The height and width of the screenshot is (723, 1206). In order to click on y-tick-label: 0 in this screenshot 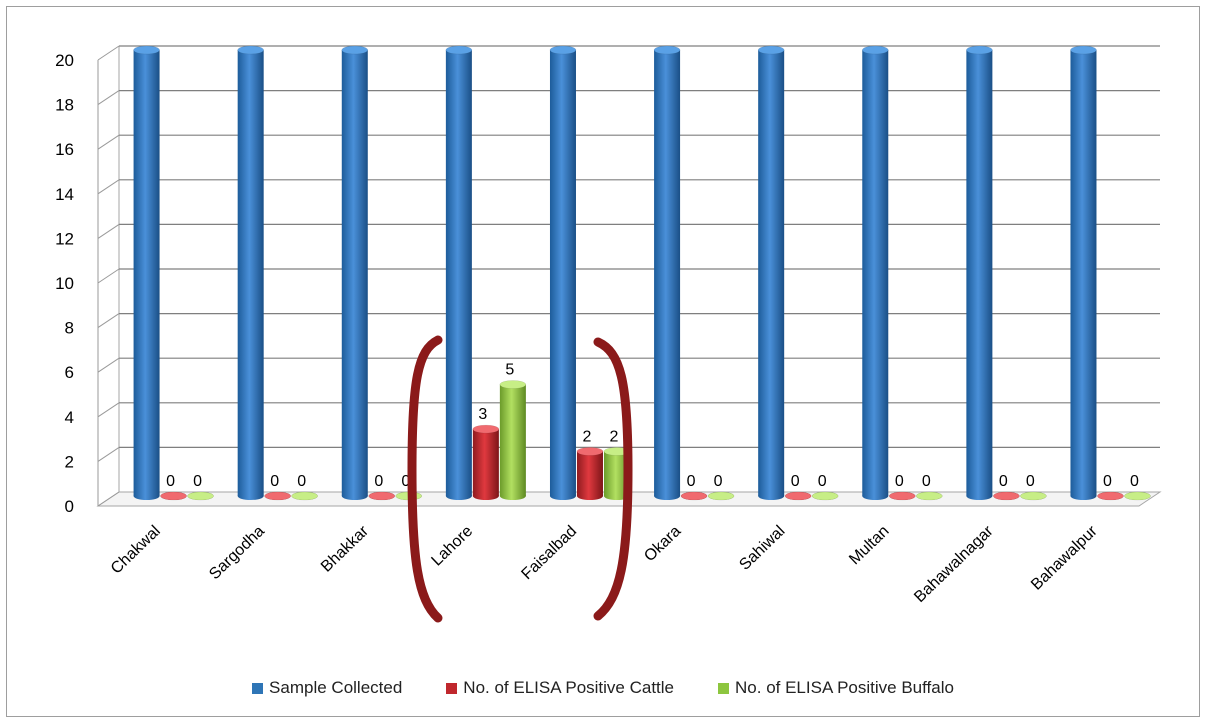, I will do `click(69, 506)`.